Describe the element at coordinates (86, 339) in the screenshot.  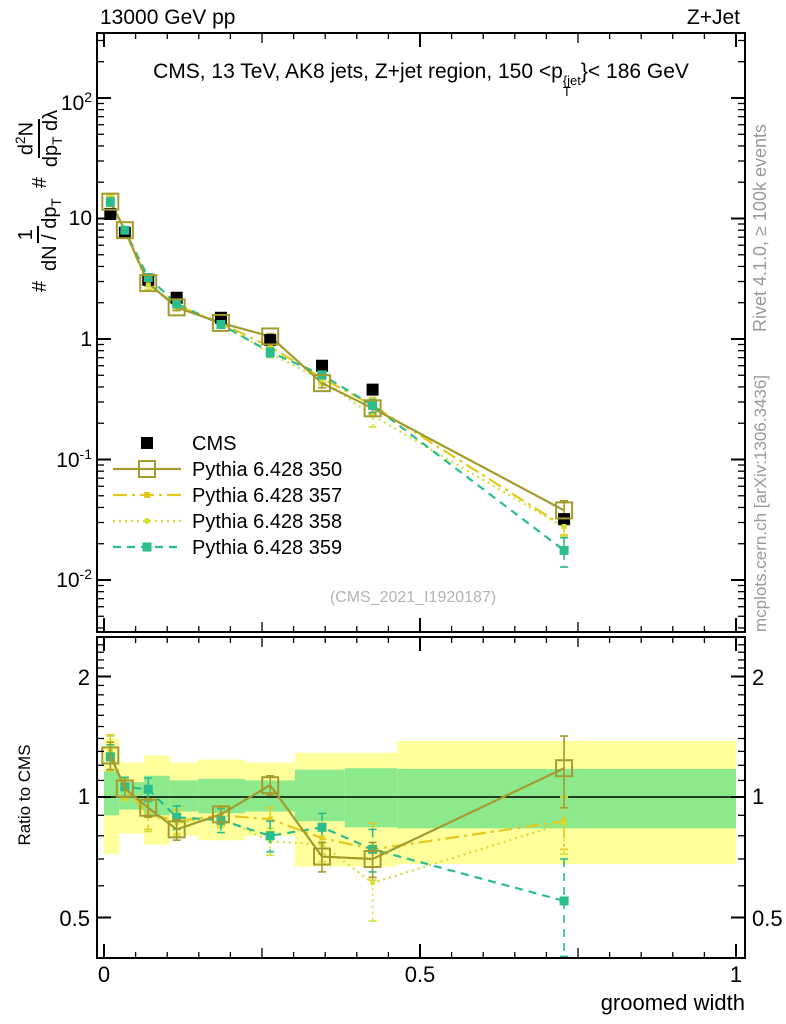
I see `main-ytick-1: 1` at that location.